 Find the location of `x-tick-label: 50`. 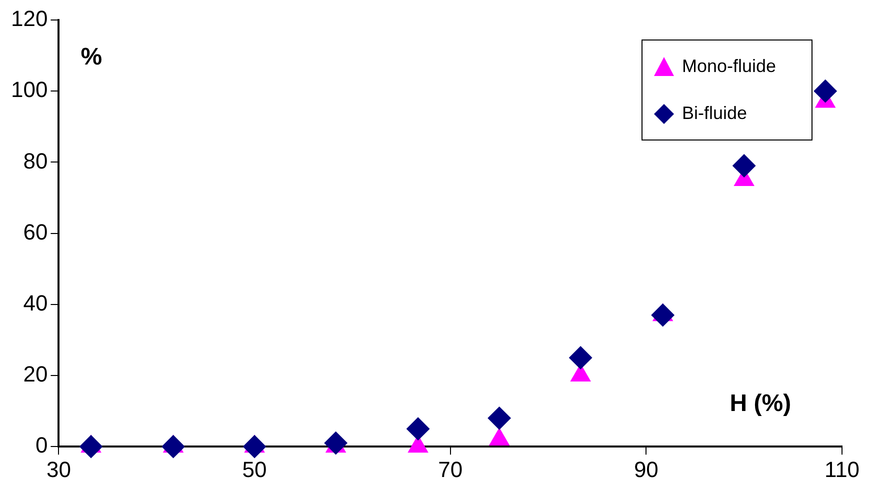

x-tick-label: 50 is located at coordinates (254, 469).